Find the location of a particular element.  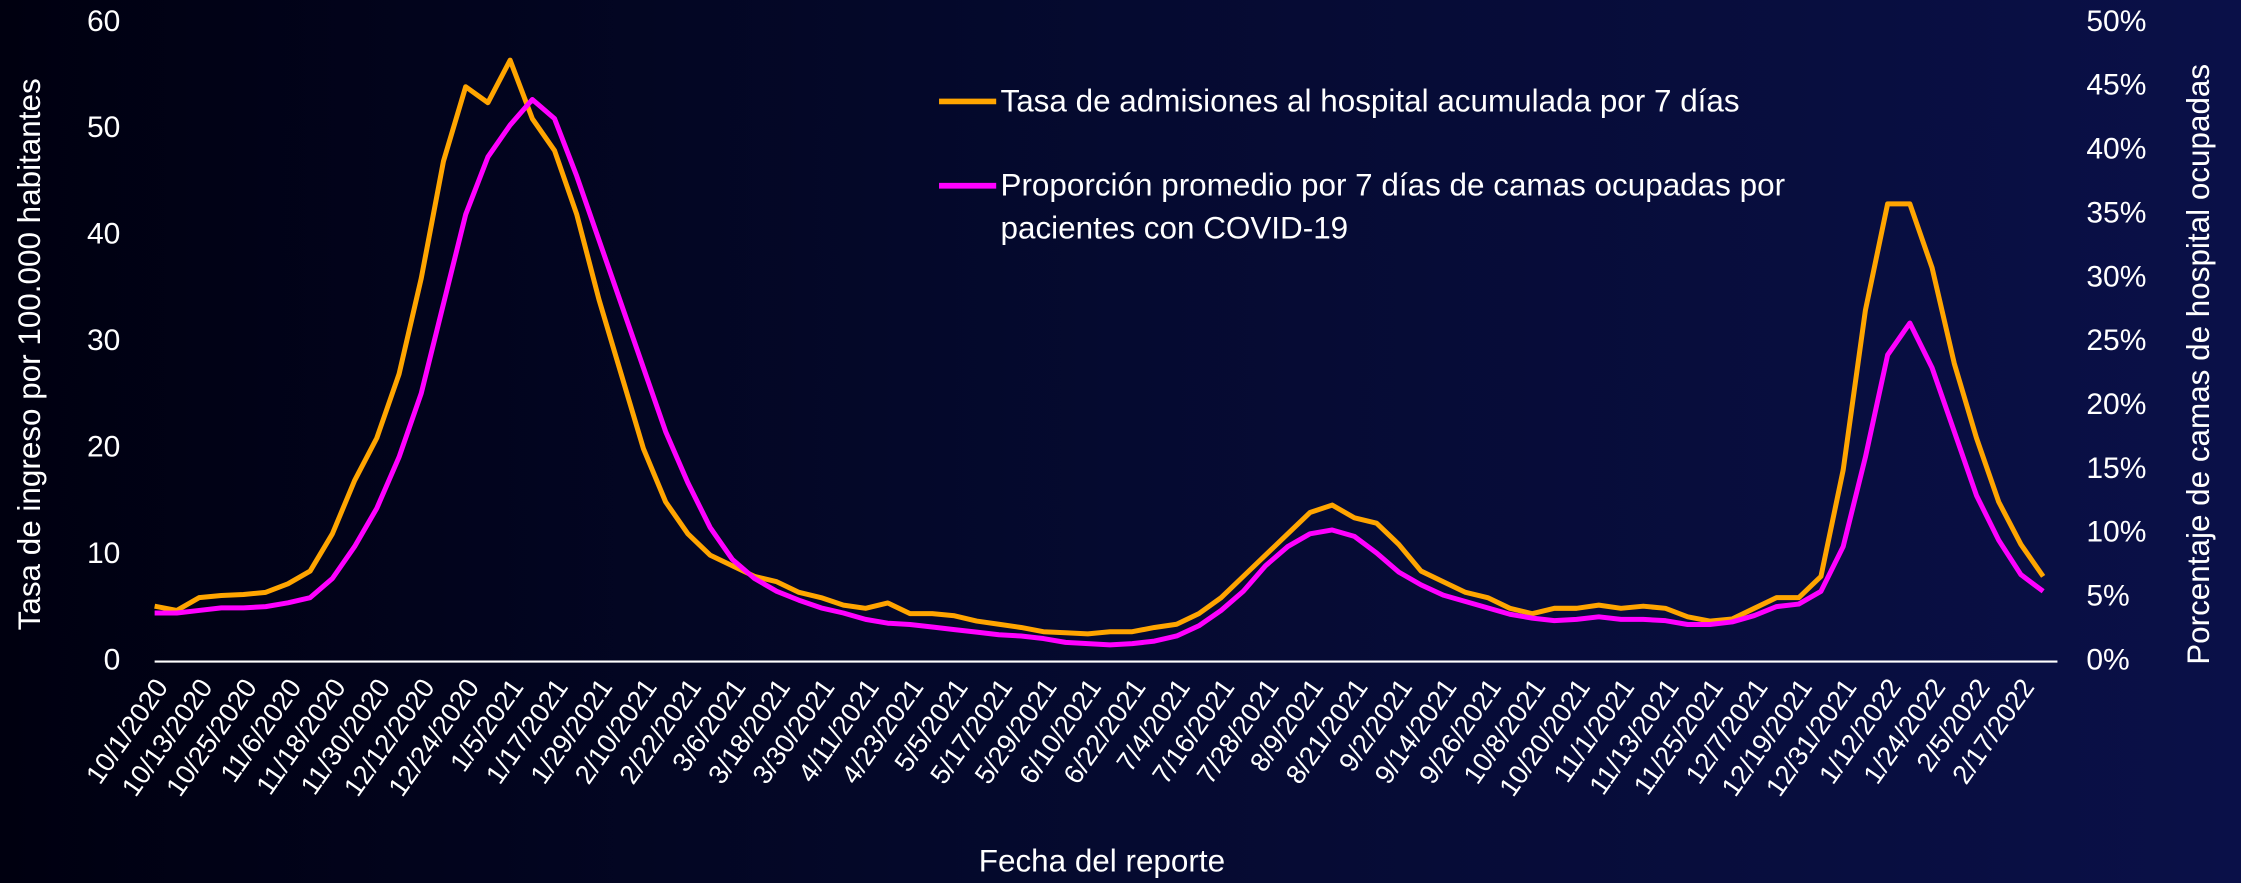

x-axis-title: Fecha del reporte is located at coordinates (1102, 860).